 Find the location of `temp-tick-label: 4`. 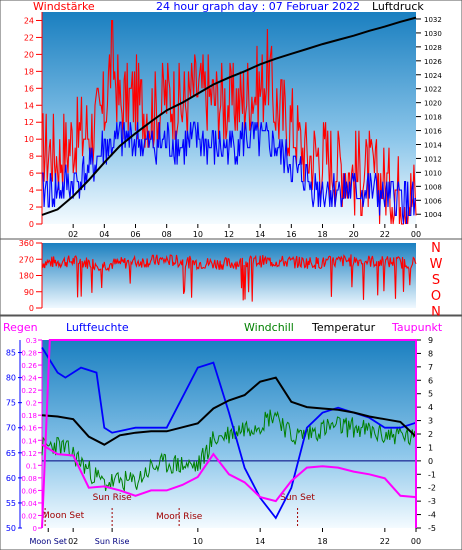

temp-tick-label: 4 is located at coordinates (430, 407).